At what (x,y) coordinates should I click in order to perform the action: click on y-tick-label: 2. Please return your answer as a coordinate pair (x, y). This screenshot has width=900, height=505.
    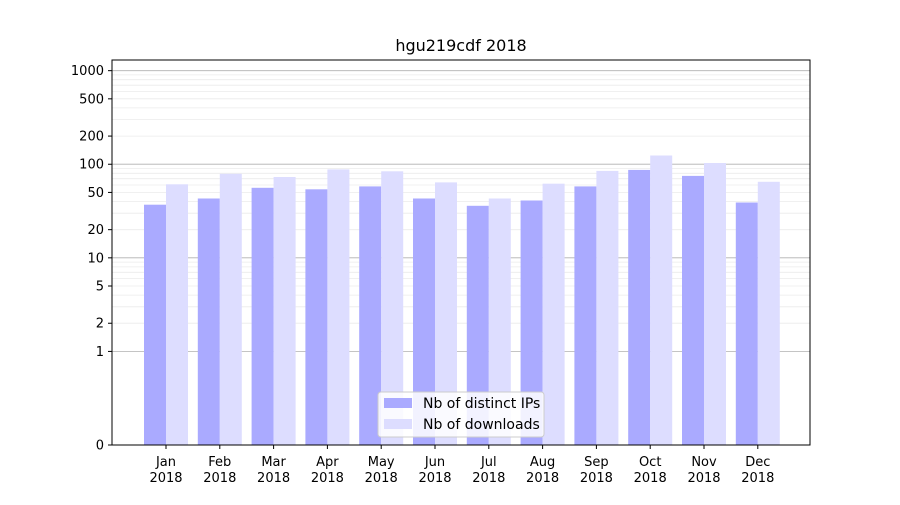
    Looking at the image, I should click on (100, 324).